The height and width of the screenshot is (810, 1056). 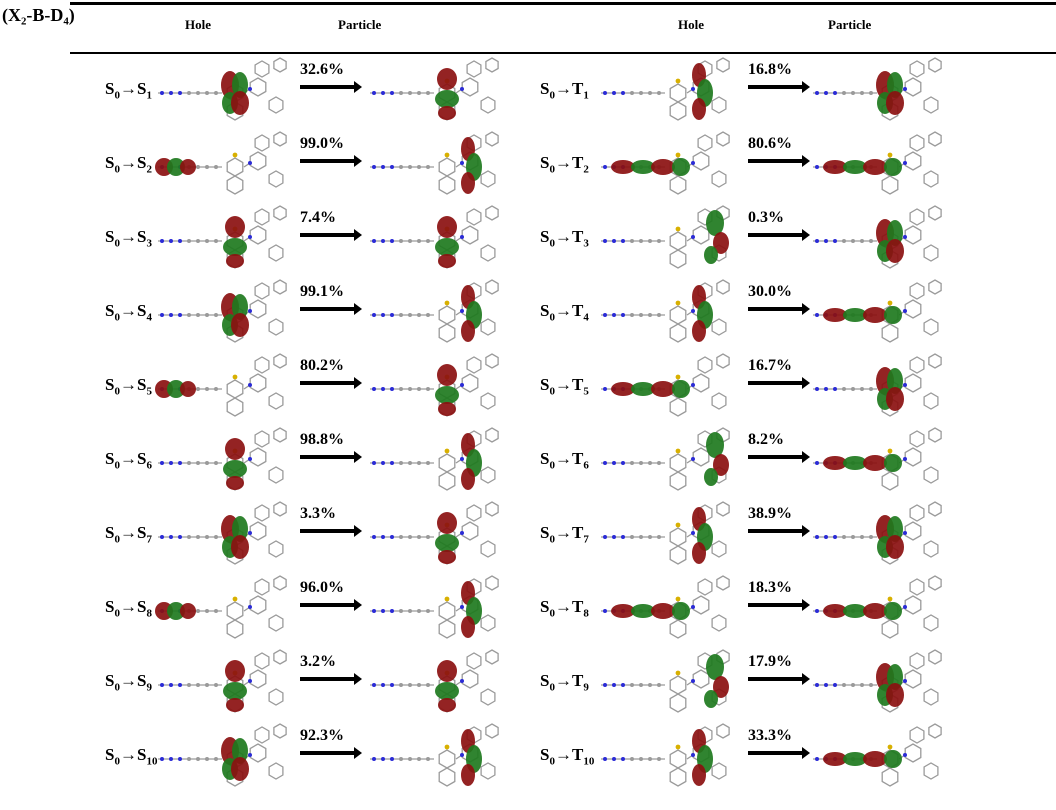 What do you see at coordinates (128, 460) in the screenshot?
I see `transition-label: S0→S6` at bounding box center [128, 460].